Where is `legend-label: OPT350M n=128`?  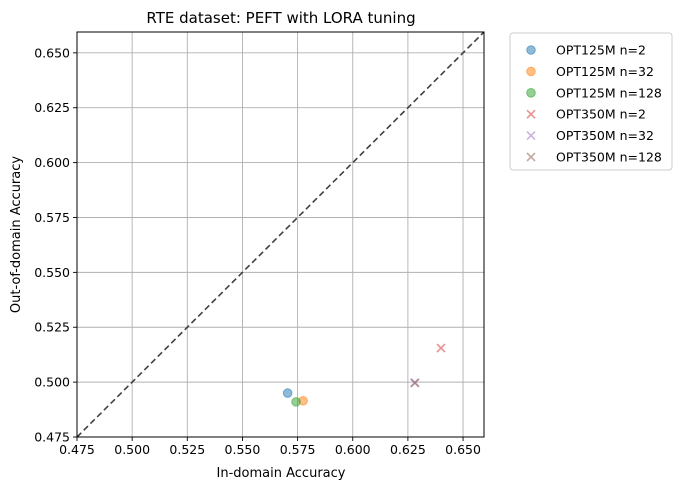 legend-label: OPT350M n=128 is located at coordinates (609, 157).